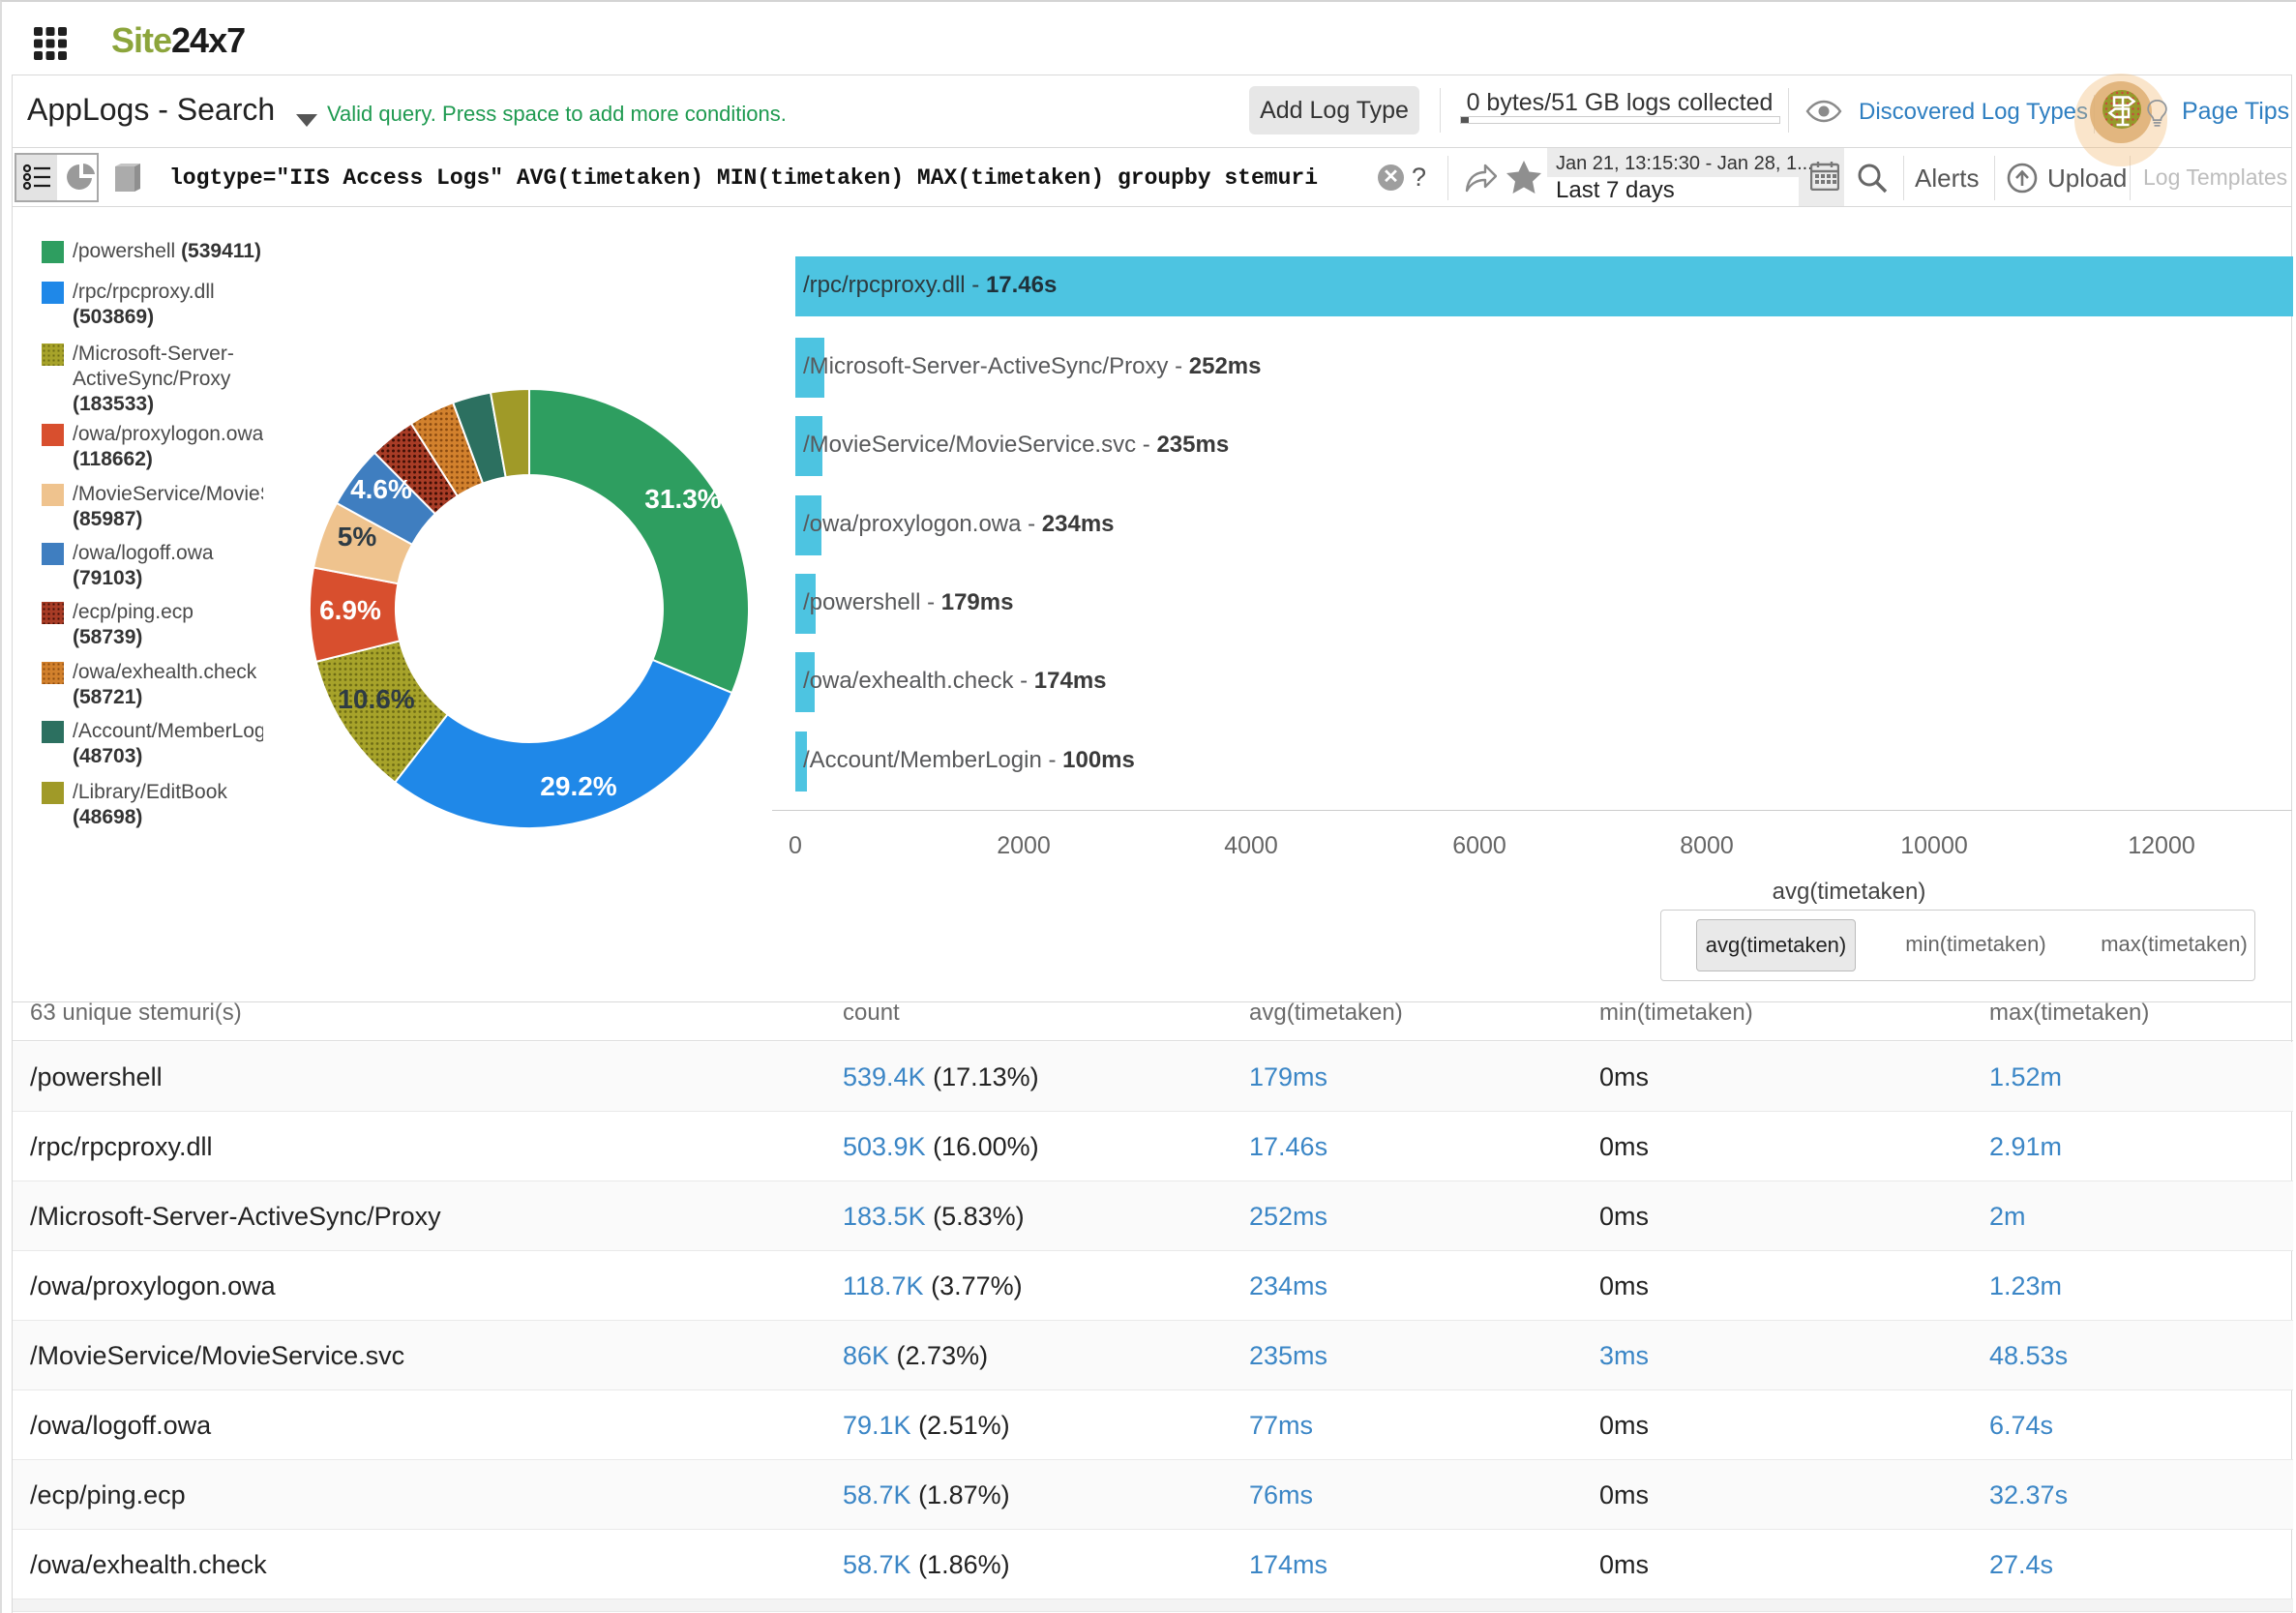 This screenshot has height=1613, width=2296. What do you see at coordinates (381, 489) in the screenshot?
I see `svg-text: 4.6%` at bounding box center [381, 489].